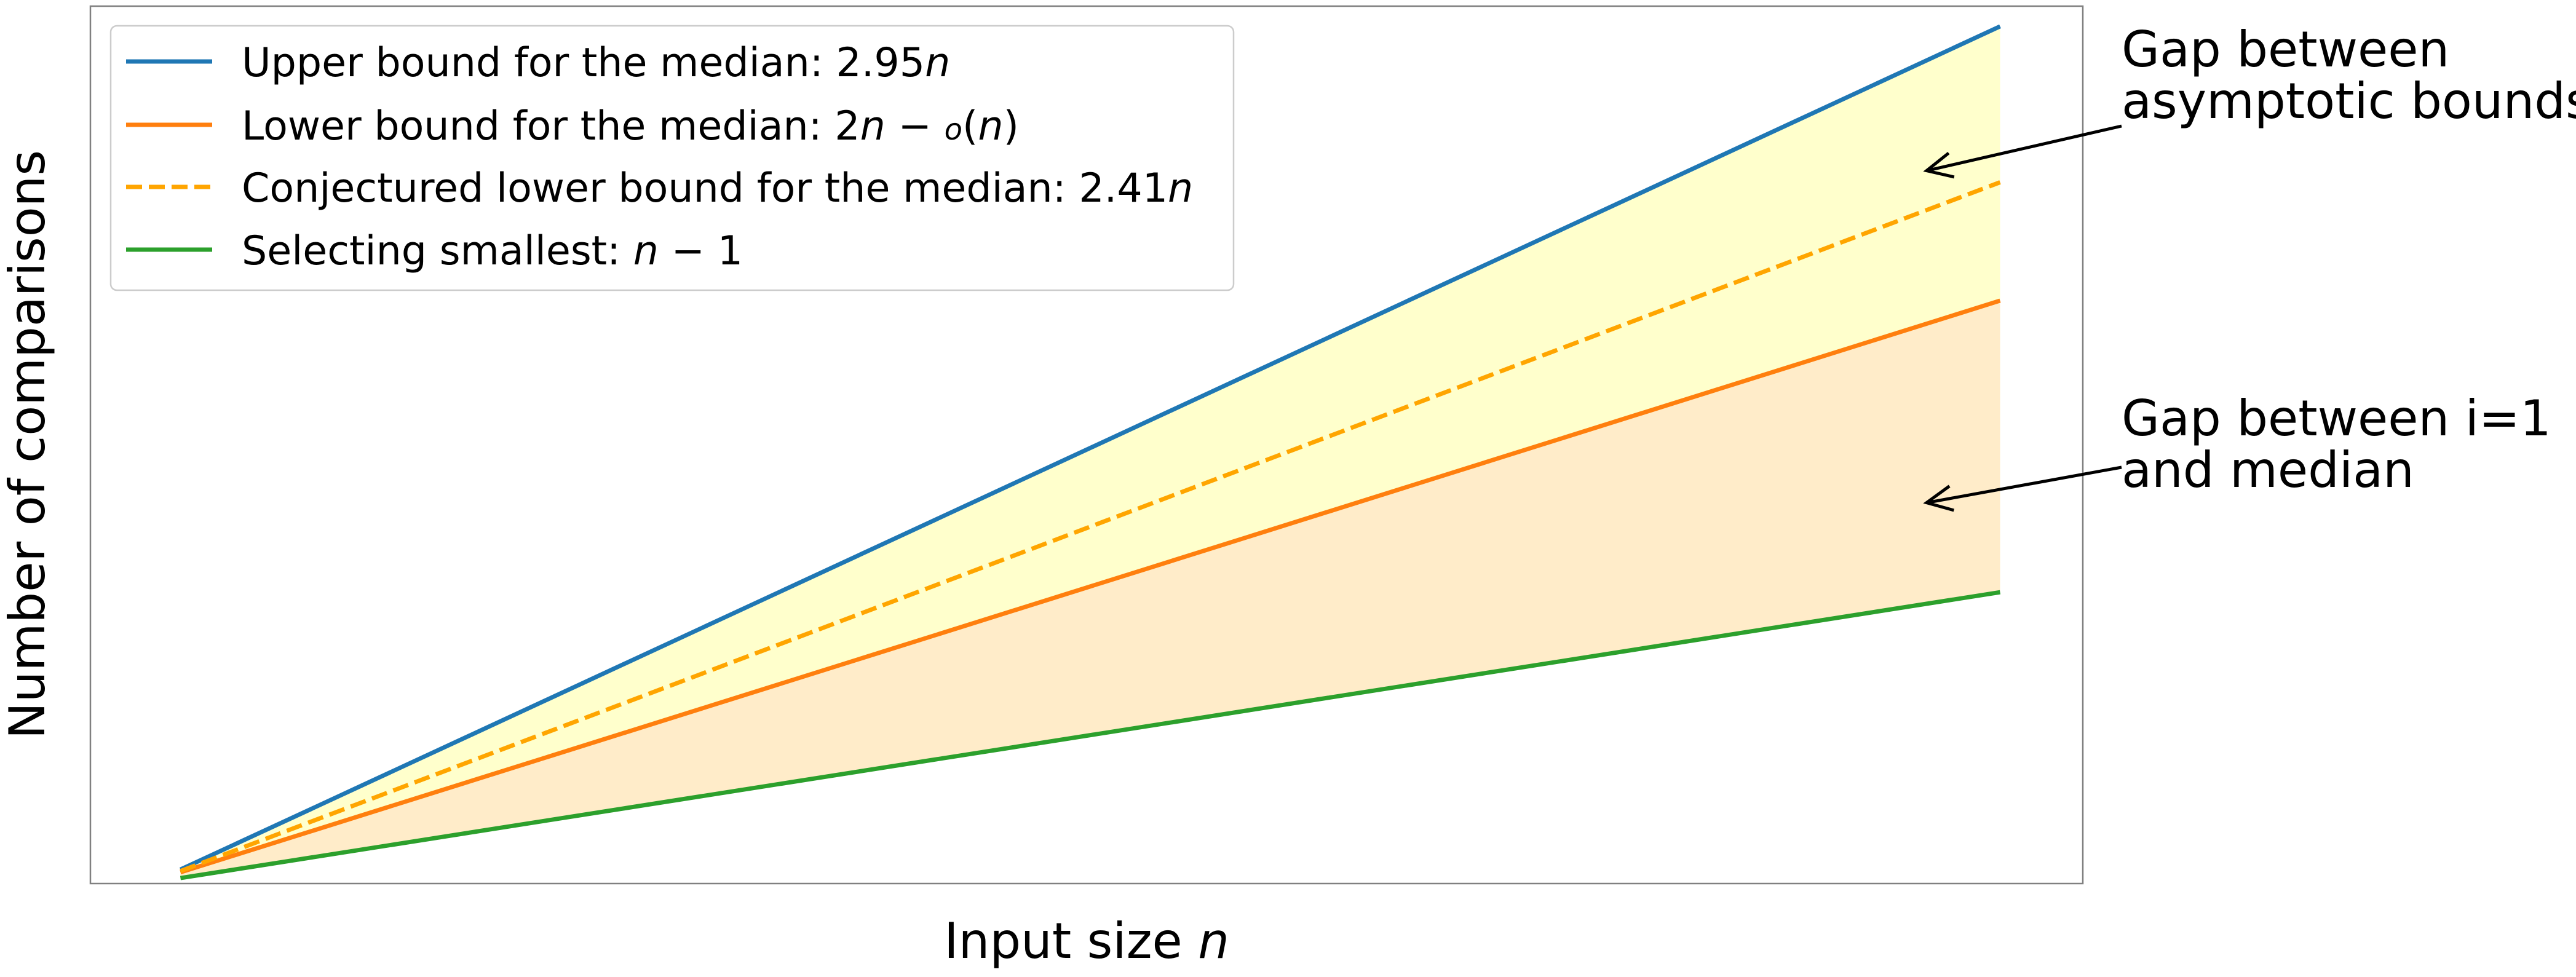 The image size is (2576, 977). I want to click on legend-label-lower: Lower bound for the median: 2n − o(n), so click(630, 126).